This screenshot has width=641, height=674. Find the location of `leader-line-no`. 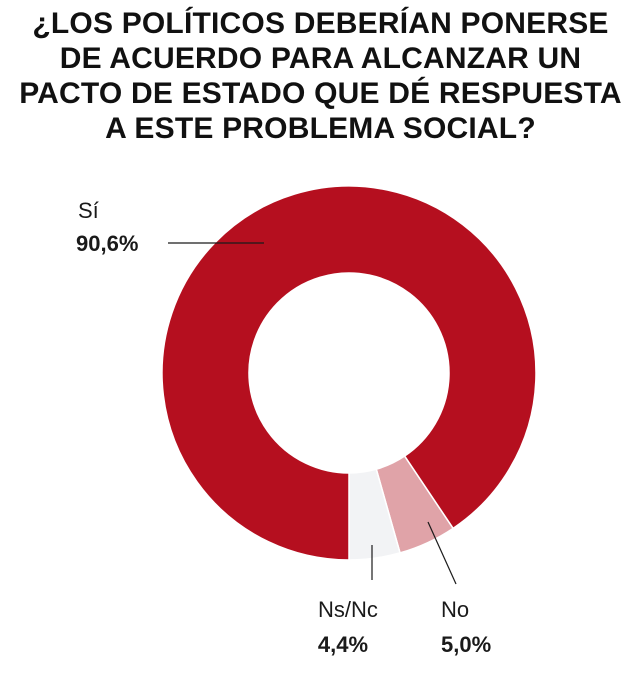

leader-line-no is located at coordinates (442, 553).